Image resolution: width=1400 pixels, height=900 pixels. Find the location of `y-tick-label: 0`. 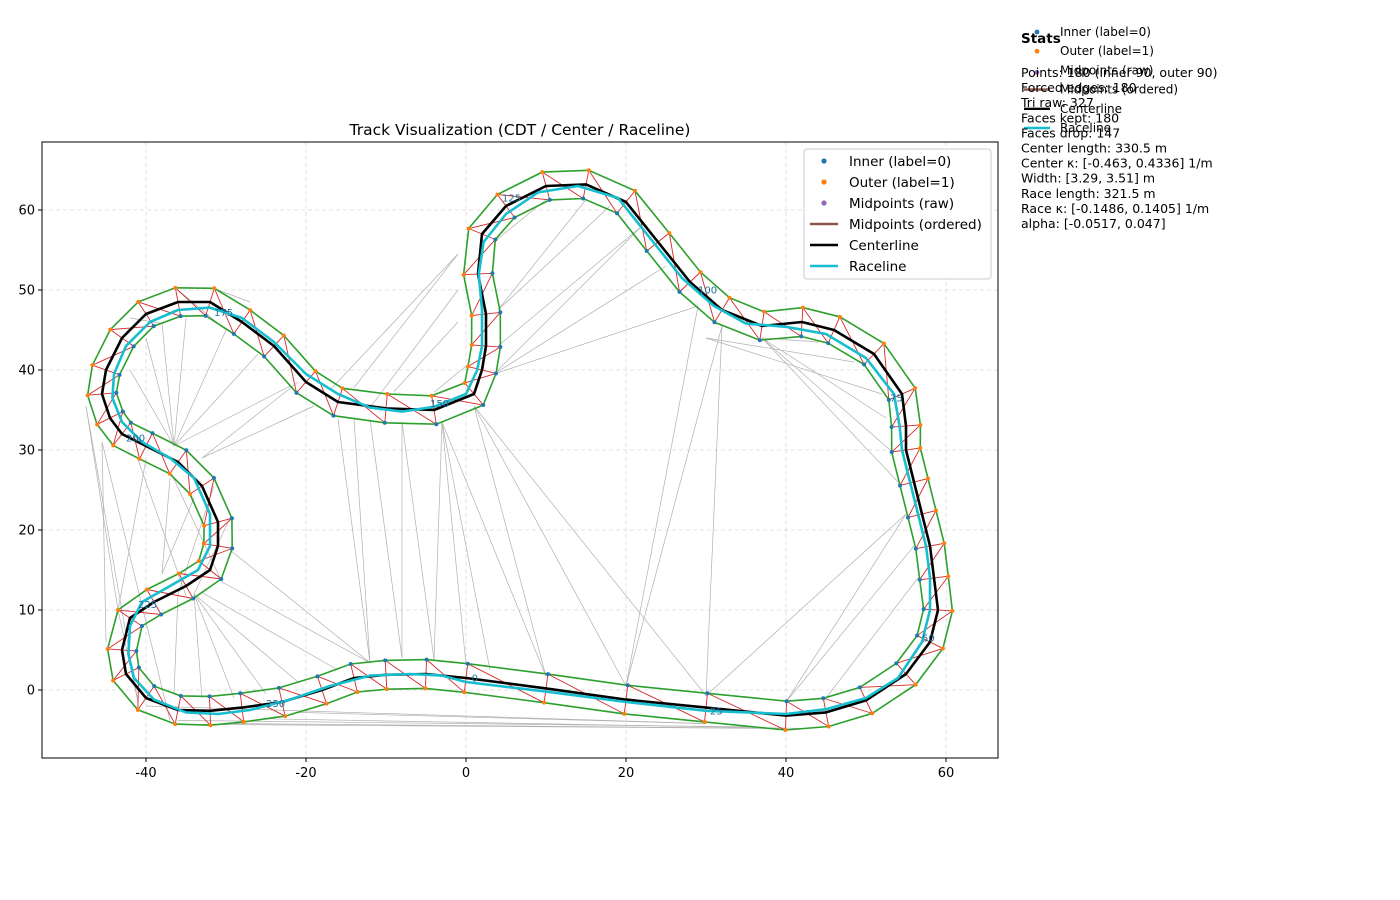

y-tick-label: 0 is located at coordinates (31, 691).